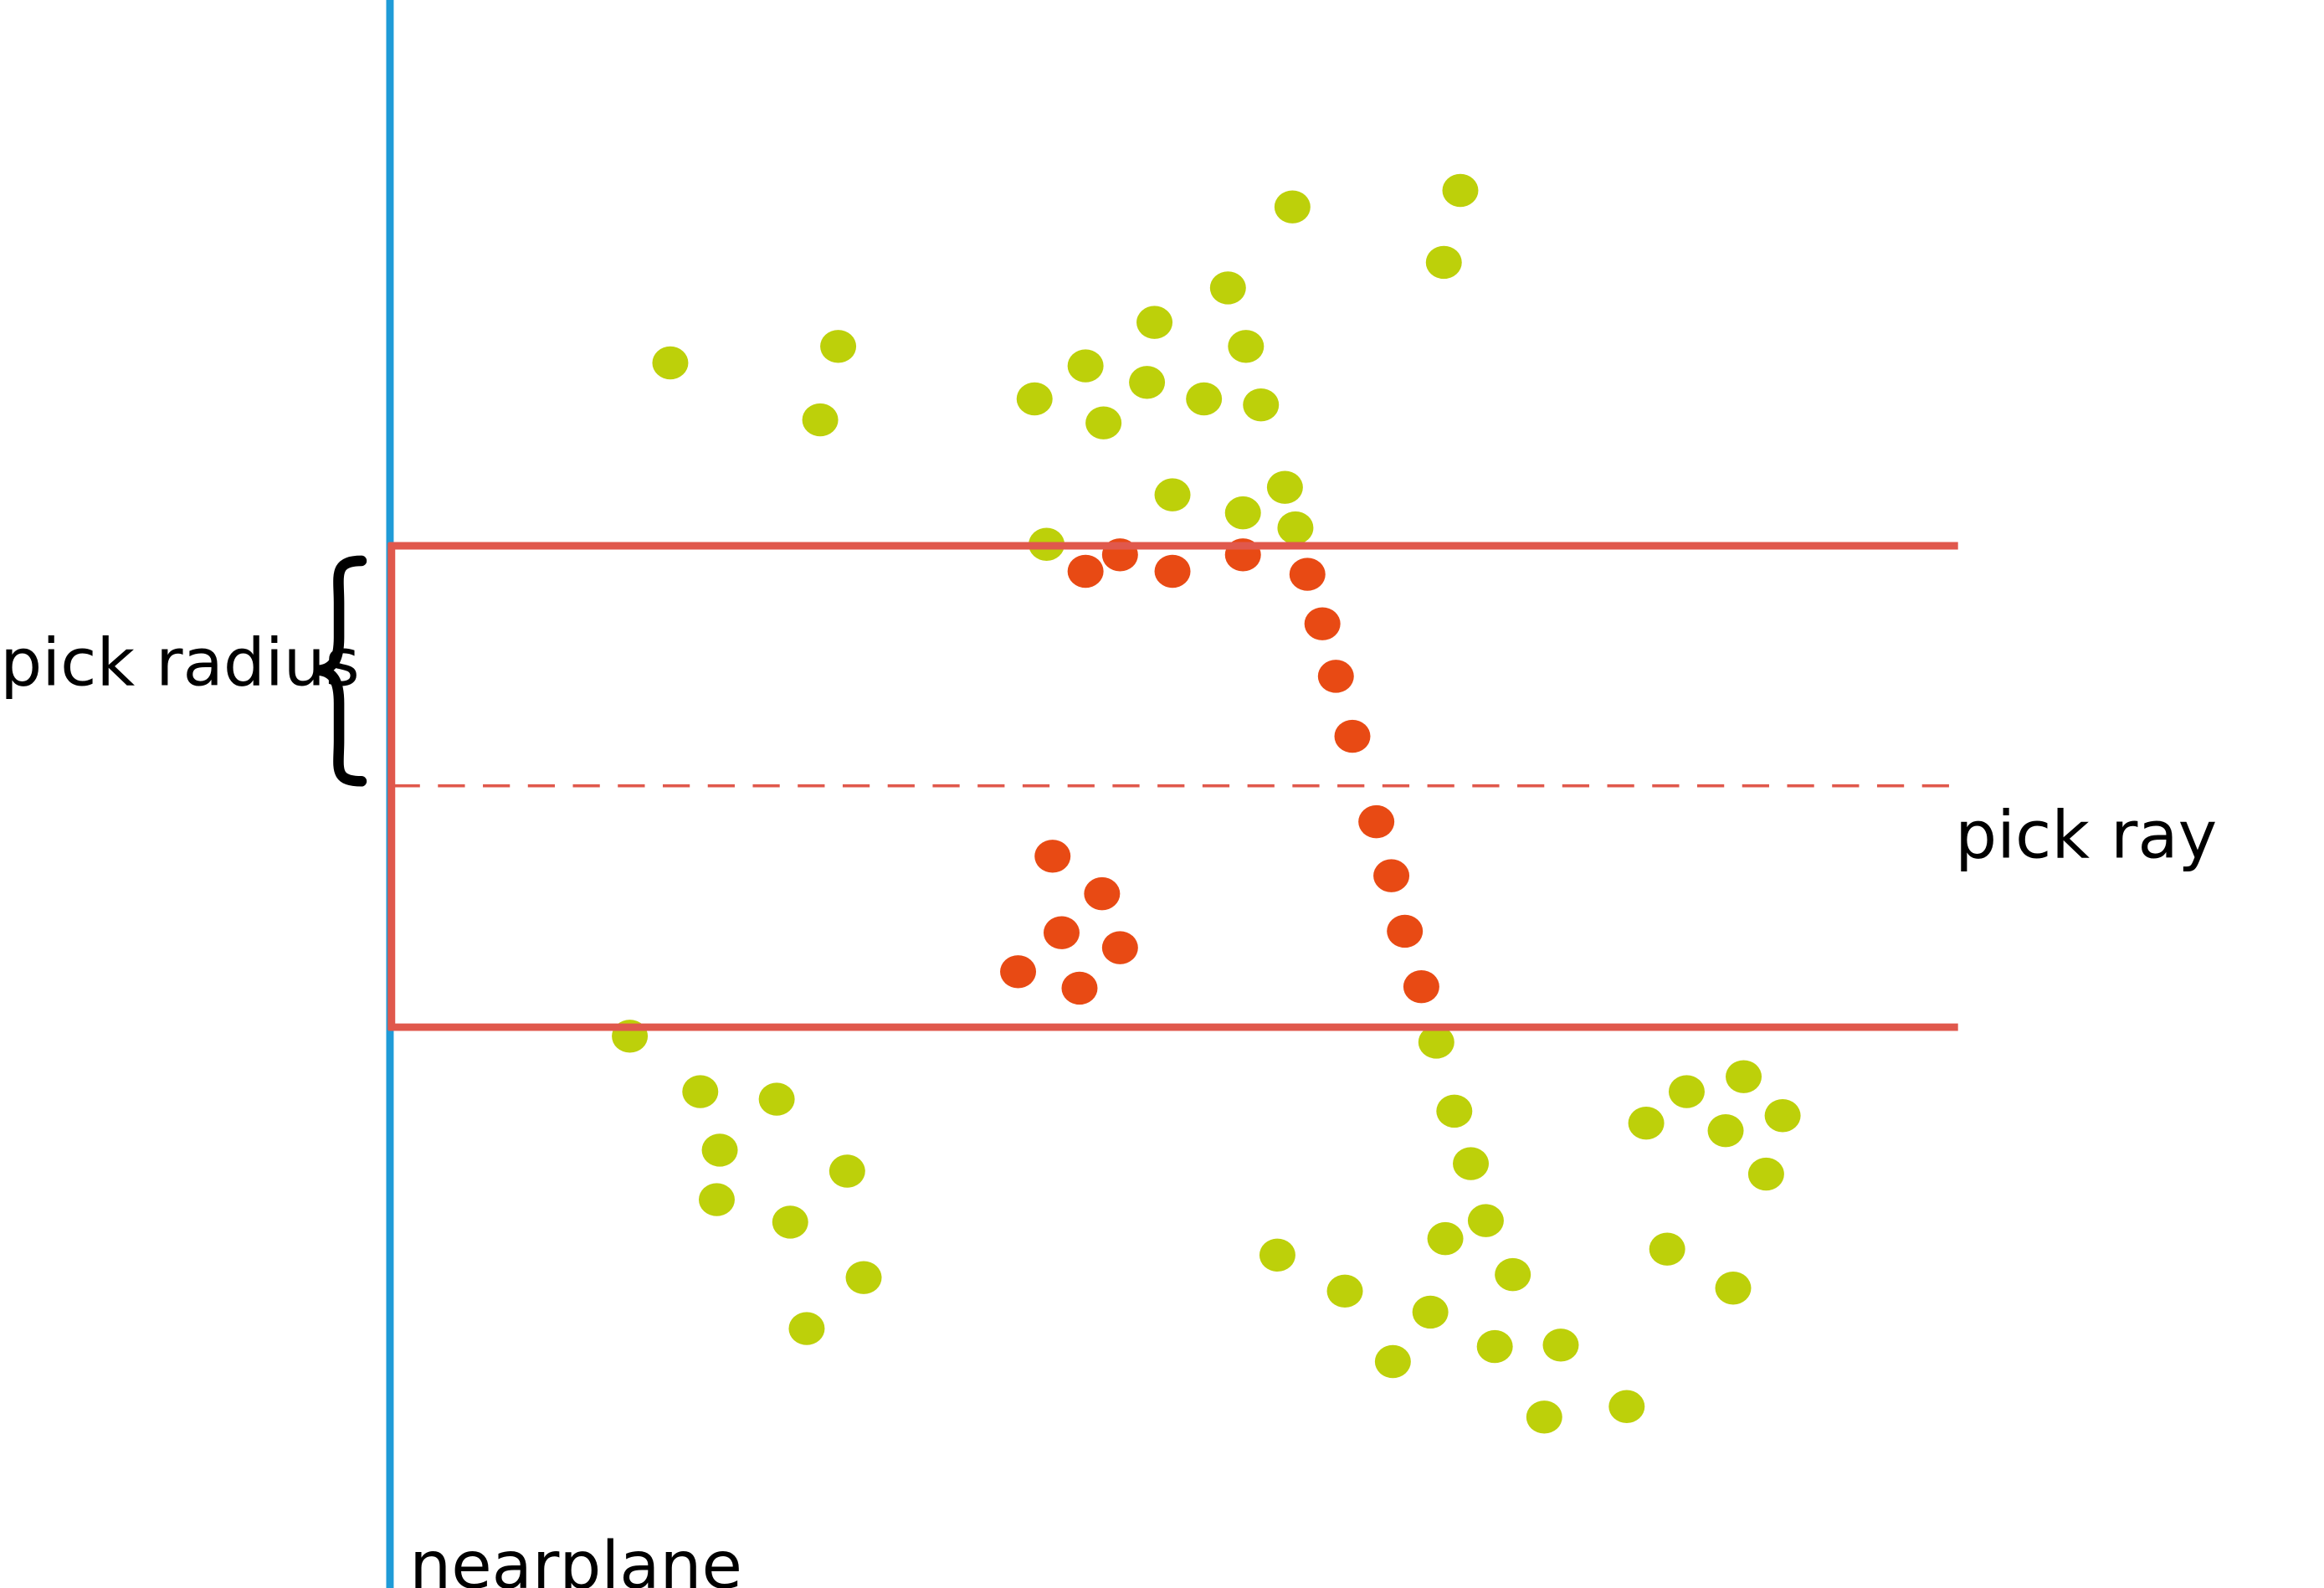 The width and height of the screenshot is (2324, 1588). Describe the element at coordinates (1219, 771) in the screenshot. I see `points-inside` at that location.